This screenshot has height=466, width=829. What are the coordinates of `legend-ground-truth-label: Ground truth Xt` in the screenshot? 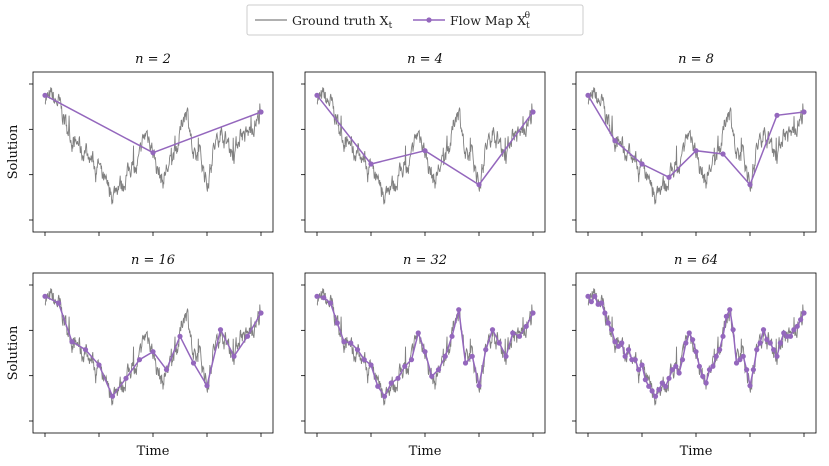 It's located at (342, 22).